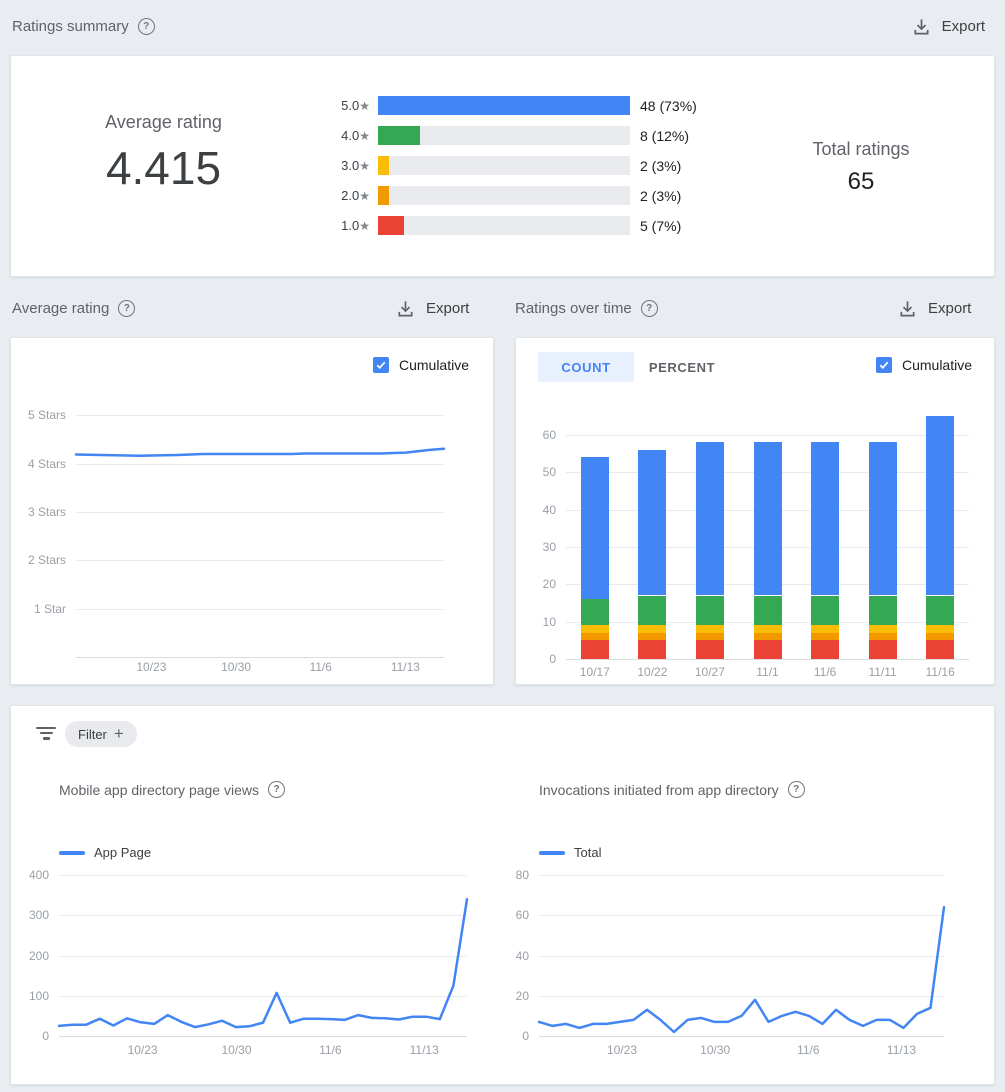 The image size is (1005, 1092). Describe the element at coordinates (101, 734) in the screenshot. I see `filter-chip: Filter +` at that location.